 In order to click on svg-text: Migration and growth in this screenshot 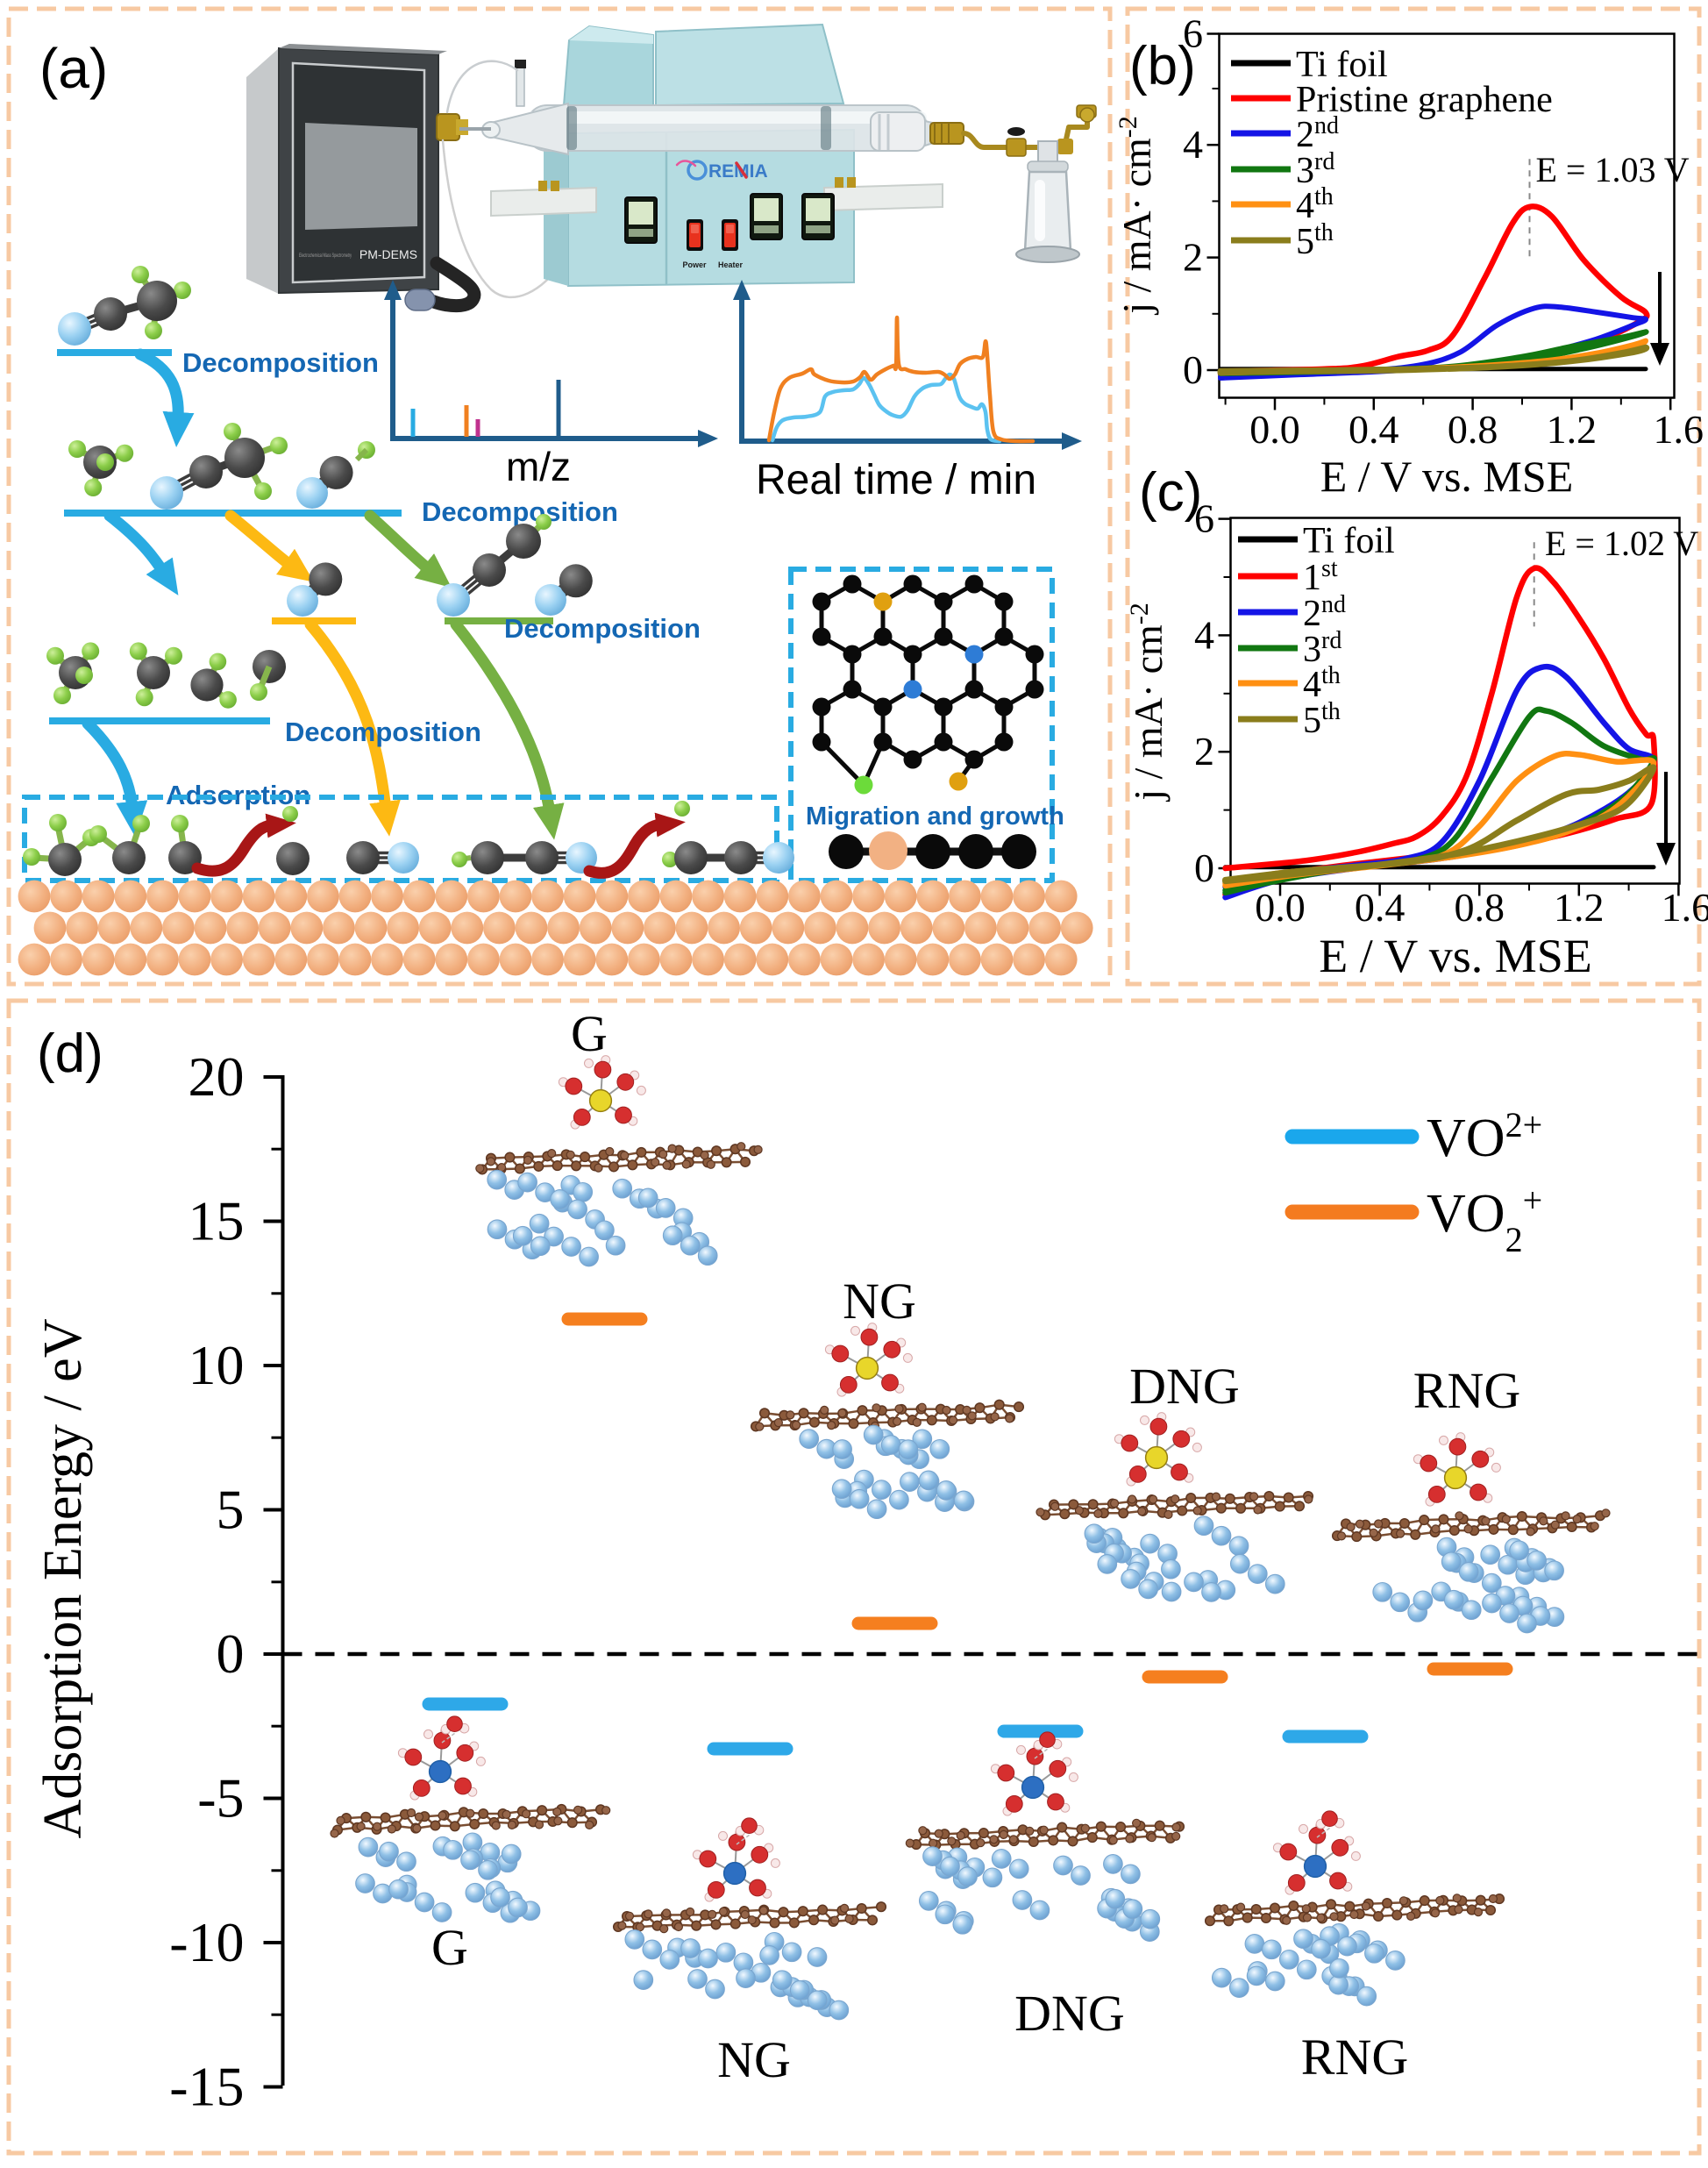, I will do `click(935, 817)`.